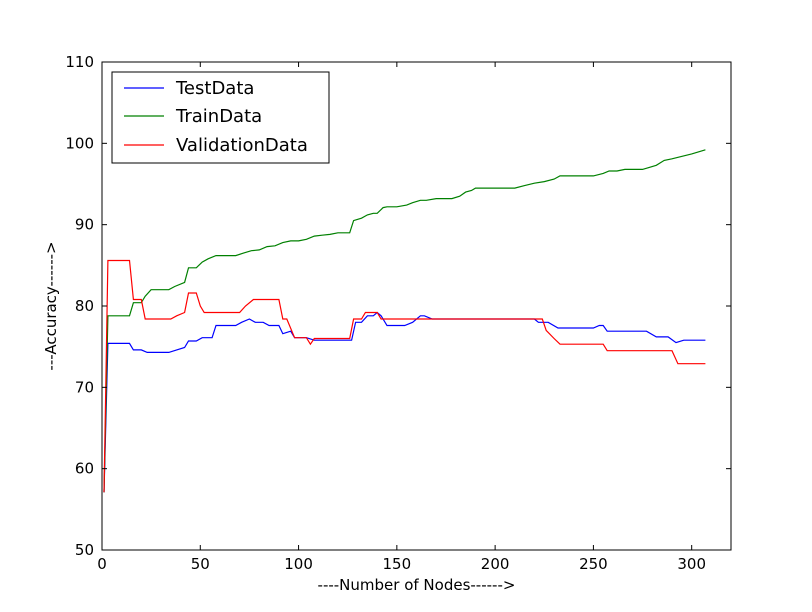 The width and height of the screenshot is (812, 612). What do you see at coordinates (84, 387) in the screenshot?
I see `y-tick-label: 70` at bounding box center [84, 387].